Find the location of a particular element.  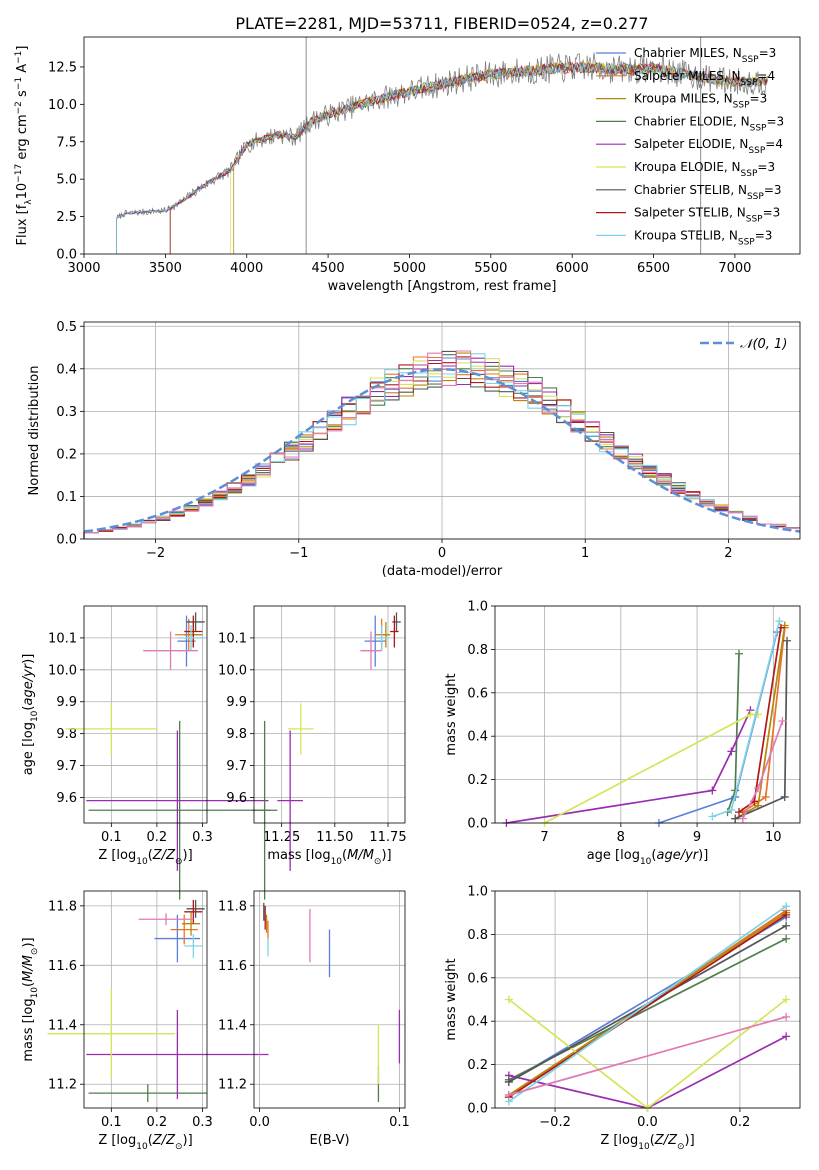

legend-label: Salpeter ELODIE, NSSP=4 is located at coordinates (708, 146).